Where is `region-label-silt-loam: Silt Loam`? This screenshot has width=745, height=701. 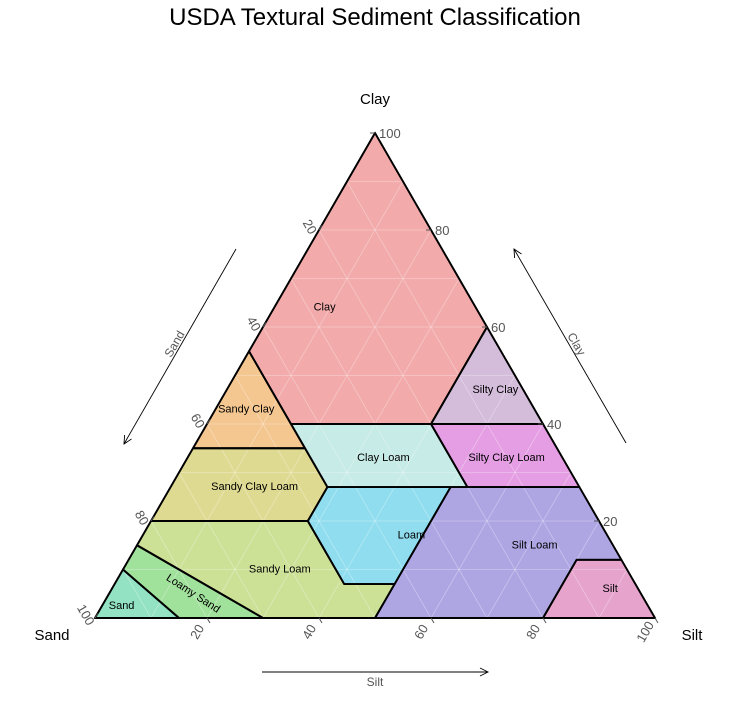 region-label-silt-loam: Silt Loam is located at coordinates (535, 545).